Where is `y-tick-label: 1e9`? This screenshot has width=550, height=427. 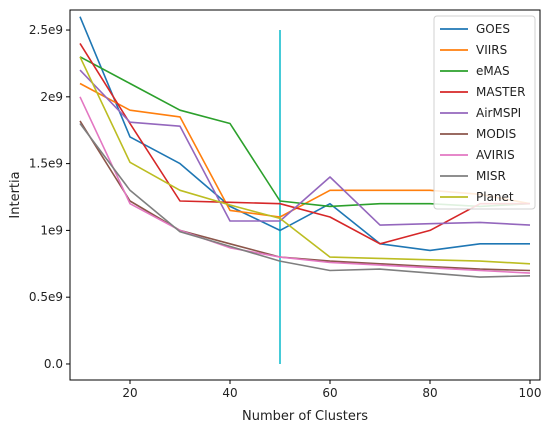
y-tick-label: 1e9 is located at coordinates (51, 230).